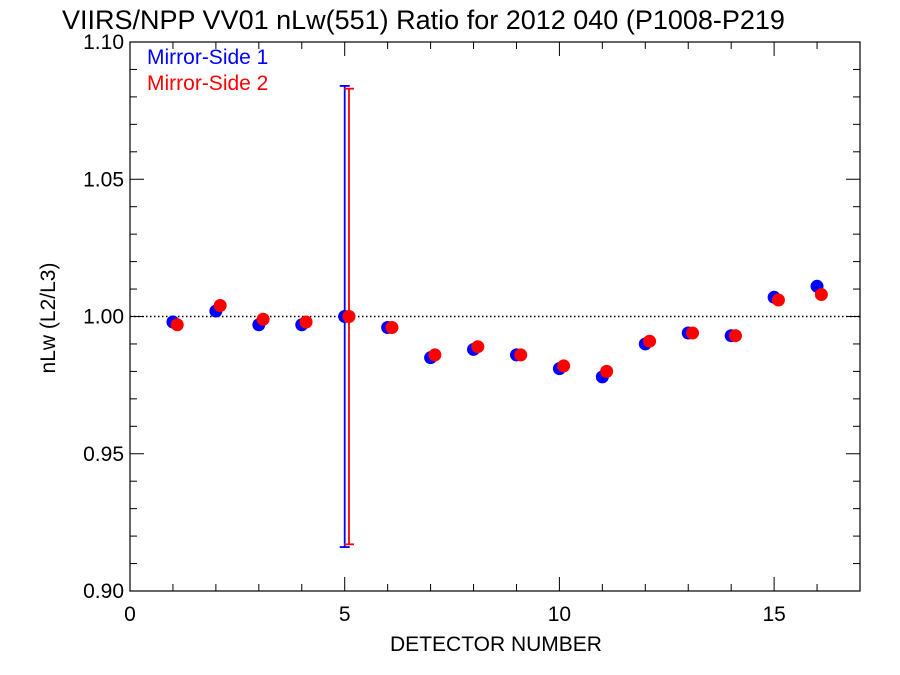 The height and width of the screenshot is (675, 900). I want to click on y-tick-label: 1.10, so click(103, 42).